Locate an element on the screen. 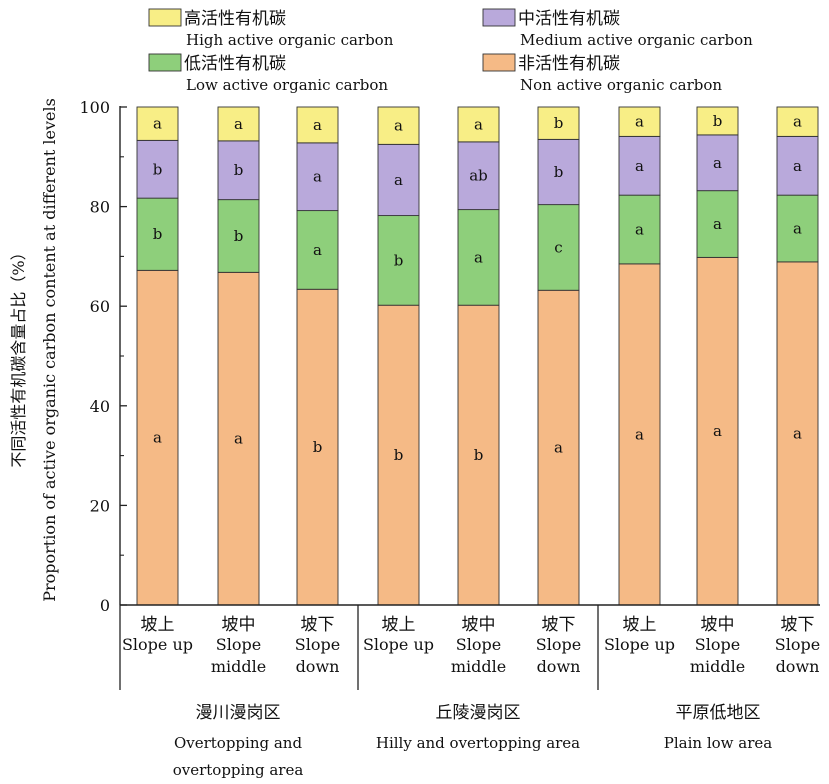 The image size is (829, 784). y-tick-label: 40 is located at coordinates (100, 406).